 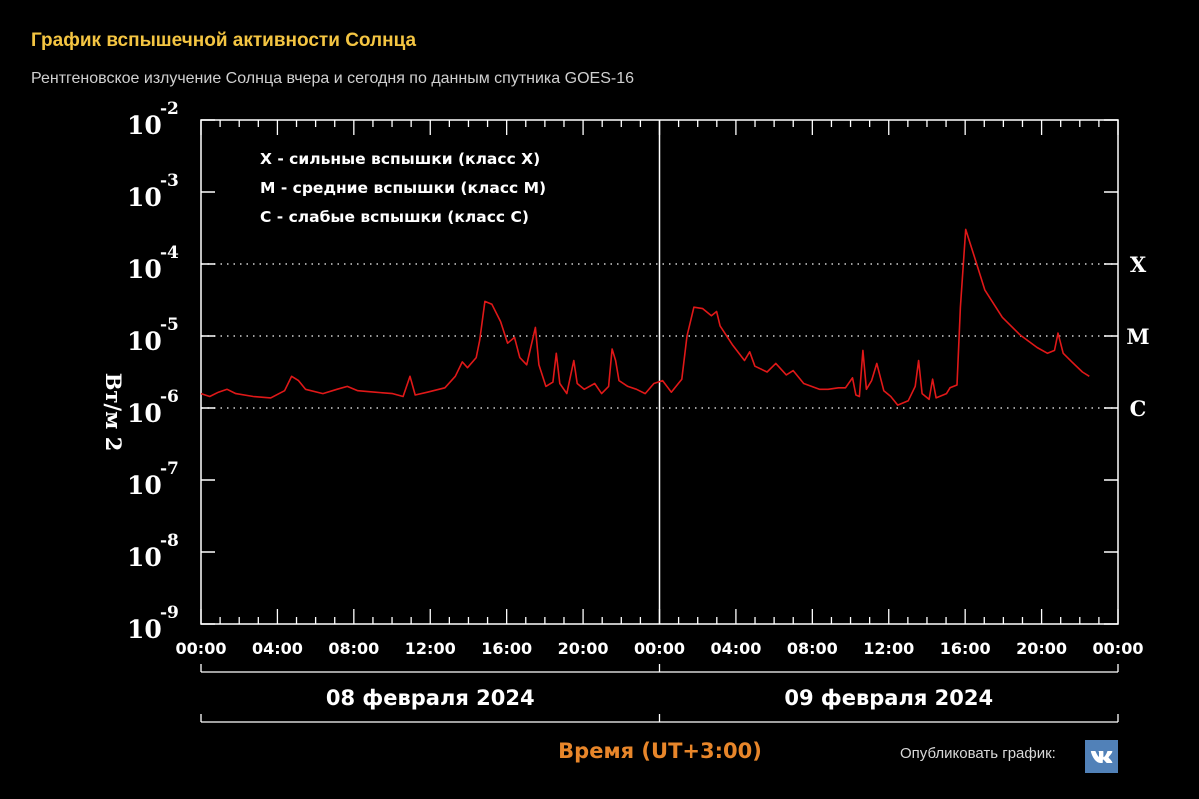 What do you see at coordinates (169, 109) in the screenshot?
I see `svg-text: -2` at bounding box center [169, 109].